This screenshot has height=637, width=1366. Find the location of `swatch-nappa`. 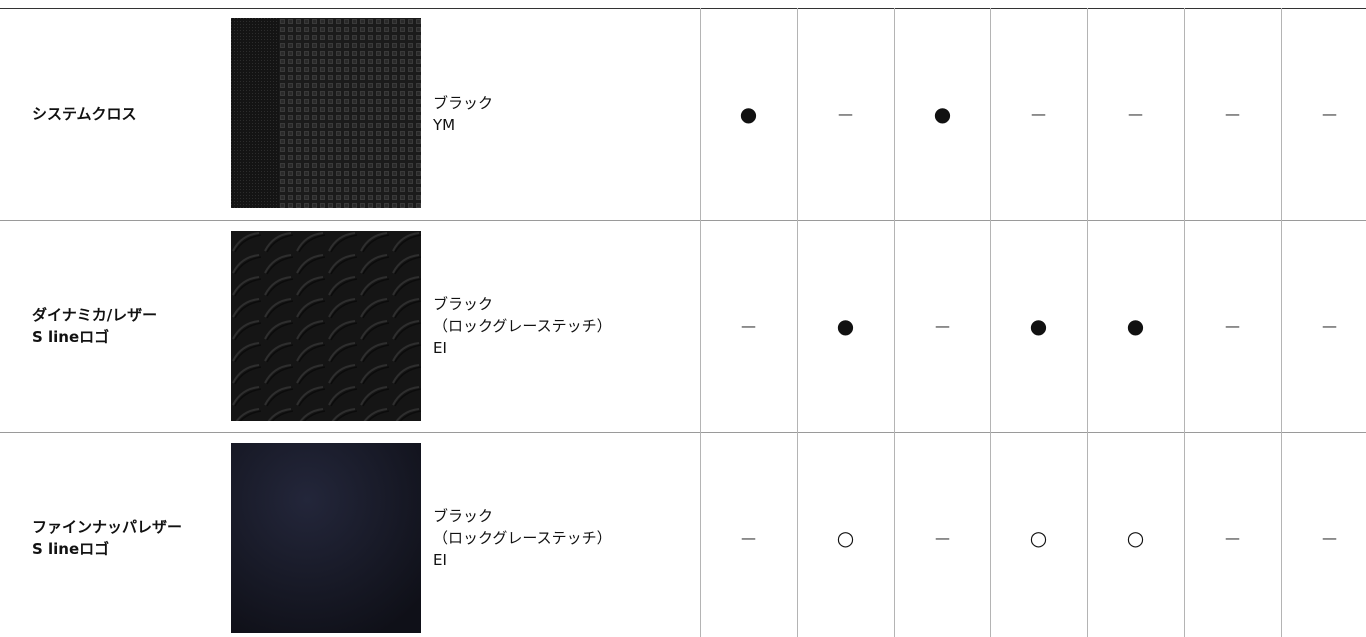

swatch-nappa is located at coordinates (326, 538).